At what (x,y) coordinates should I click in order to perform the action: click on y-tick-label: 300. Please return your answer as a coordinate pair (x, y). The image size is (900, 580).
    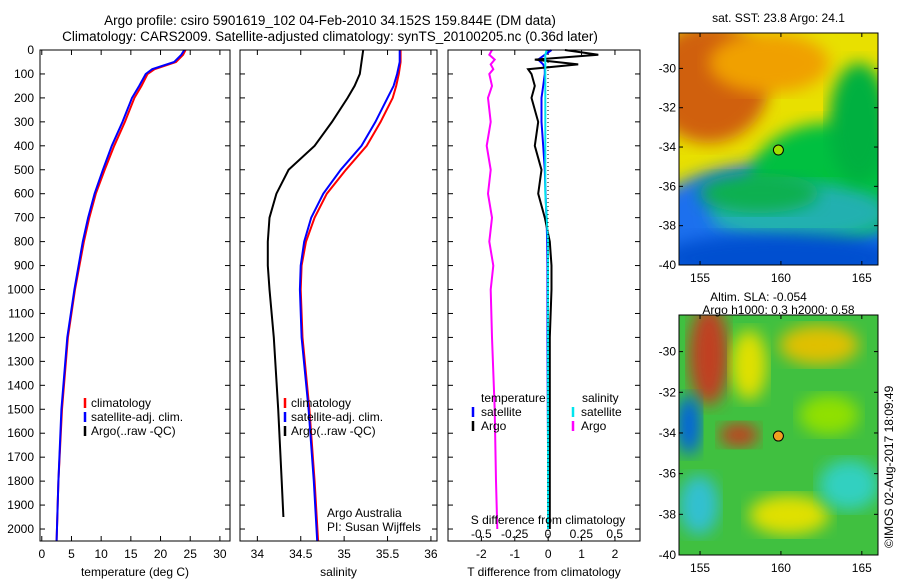
    Looking at the image, I should click on (24, 122).